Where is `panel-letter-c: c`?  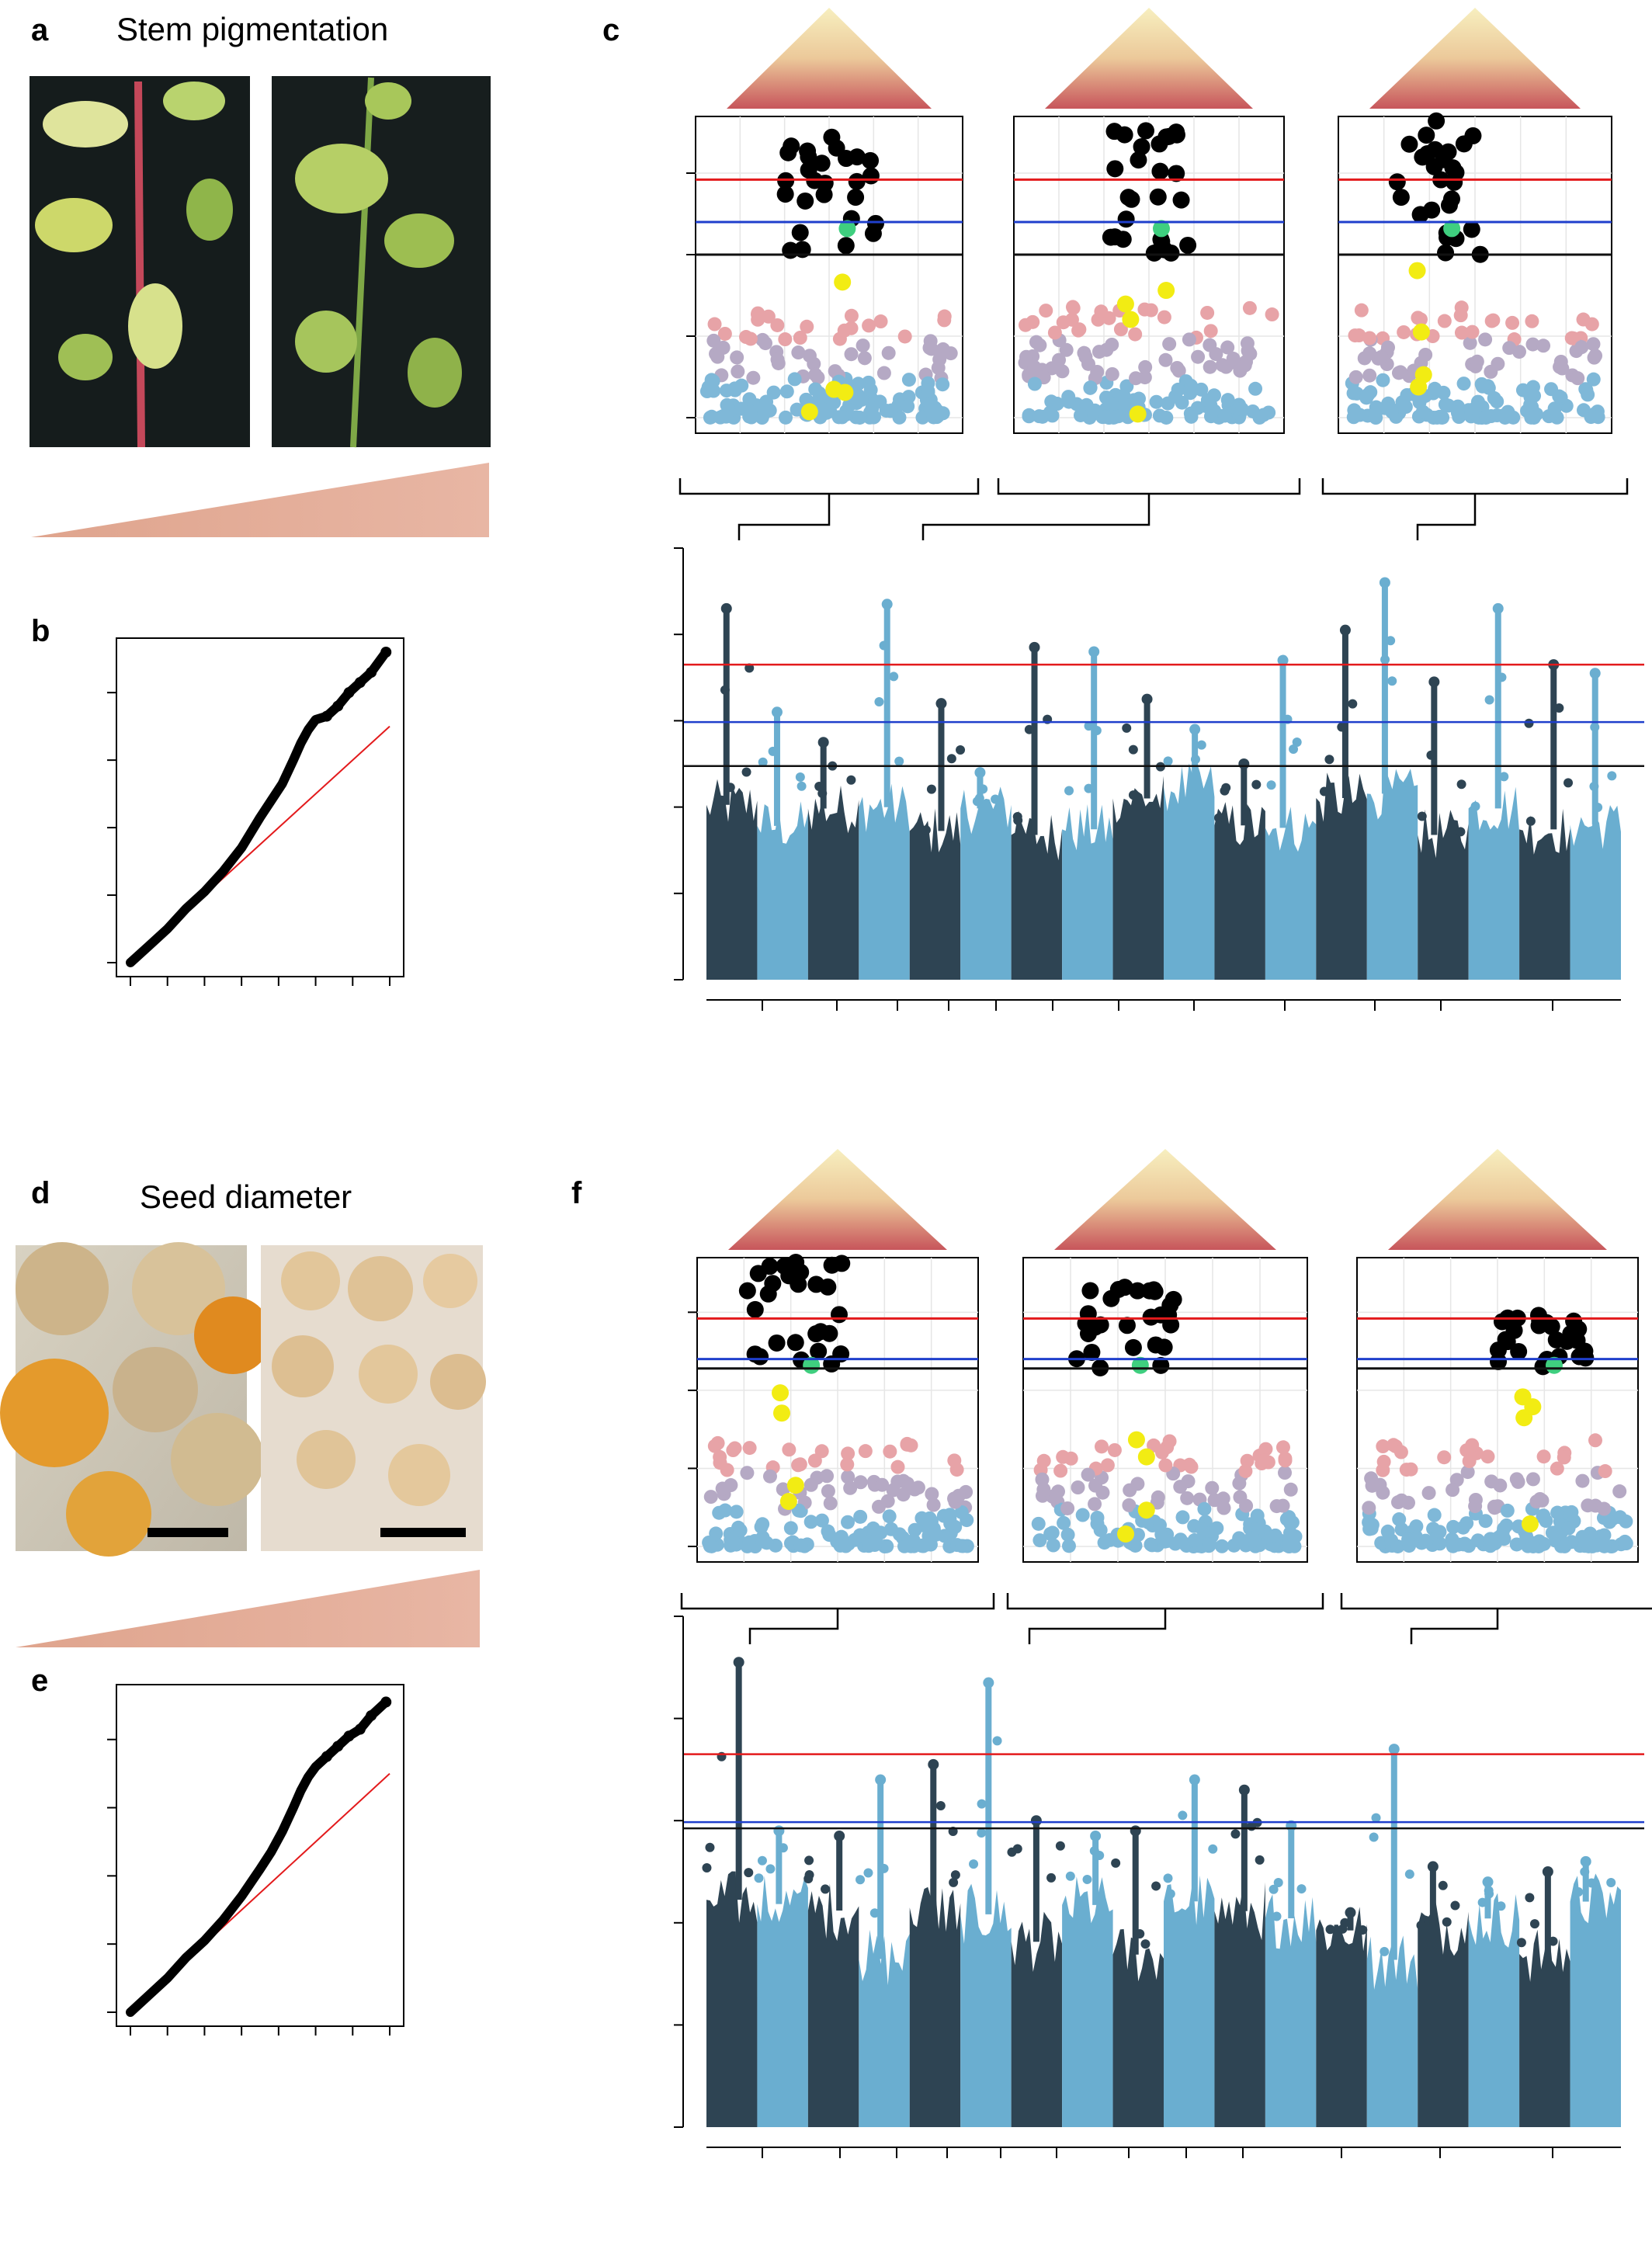
panel-letter-c: c is located at coordinates (611, 30).